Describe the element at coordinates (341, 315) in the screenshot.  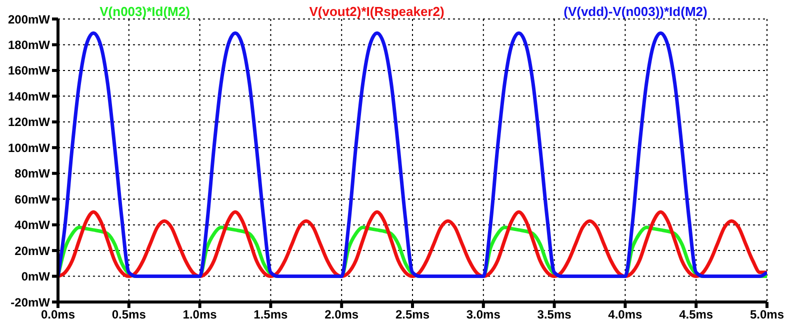
I see `x-tick-label: 2.0ms` at that location.